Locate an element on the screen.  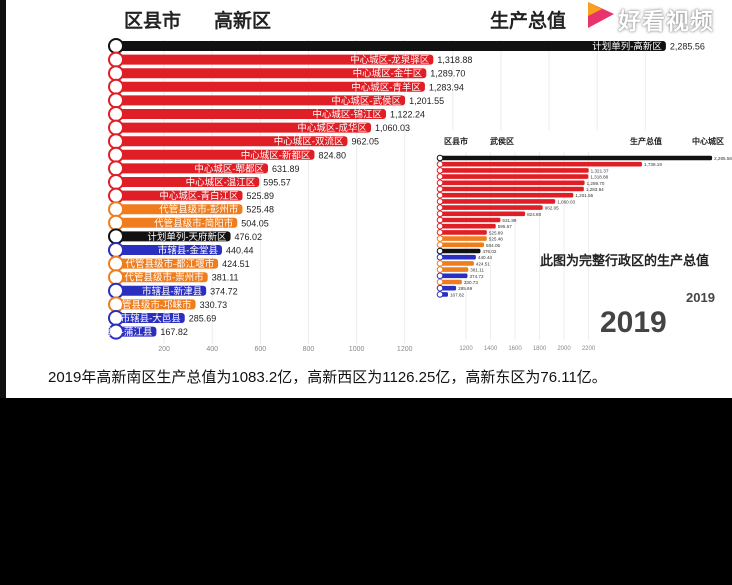
inset-x-tick-label: 1200 is located at coordinates (466, 349).